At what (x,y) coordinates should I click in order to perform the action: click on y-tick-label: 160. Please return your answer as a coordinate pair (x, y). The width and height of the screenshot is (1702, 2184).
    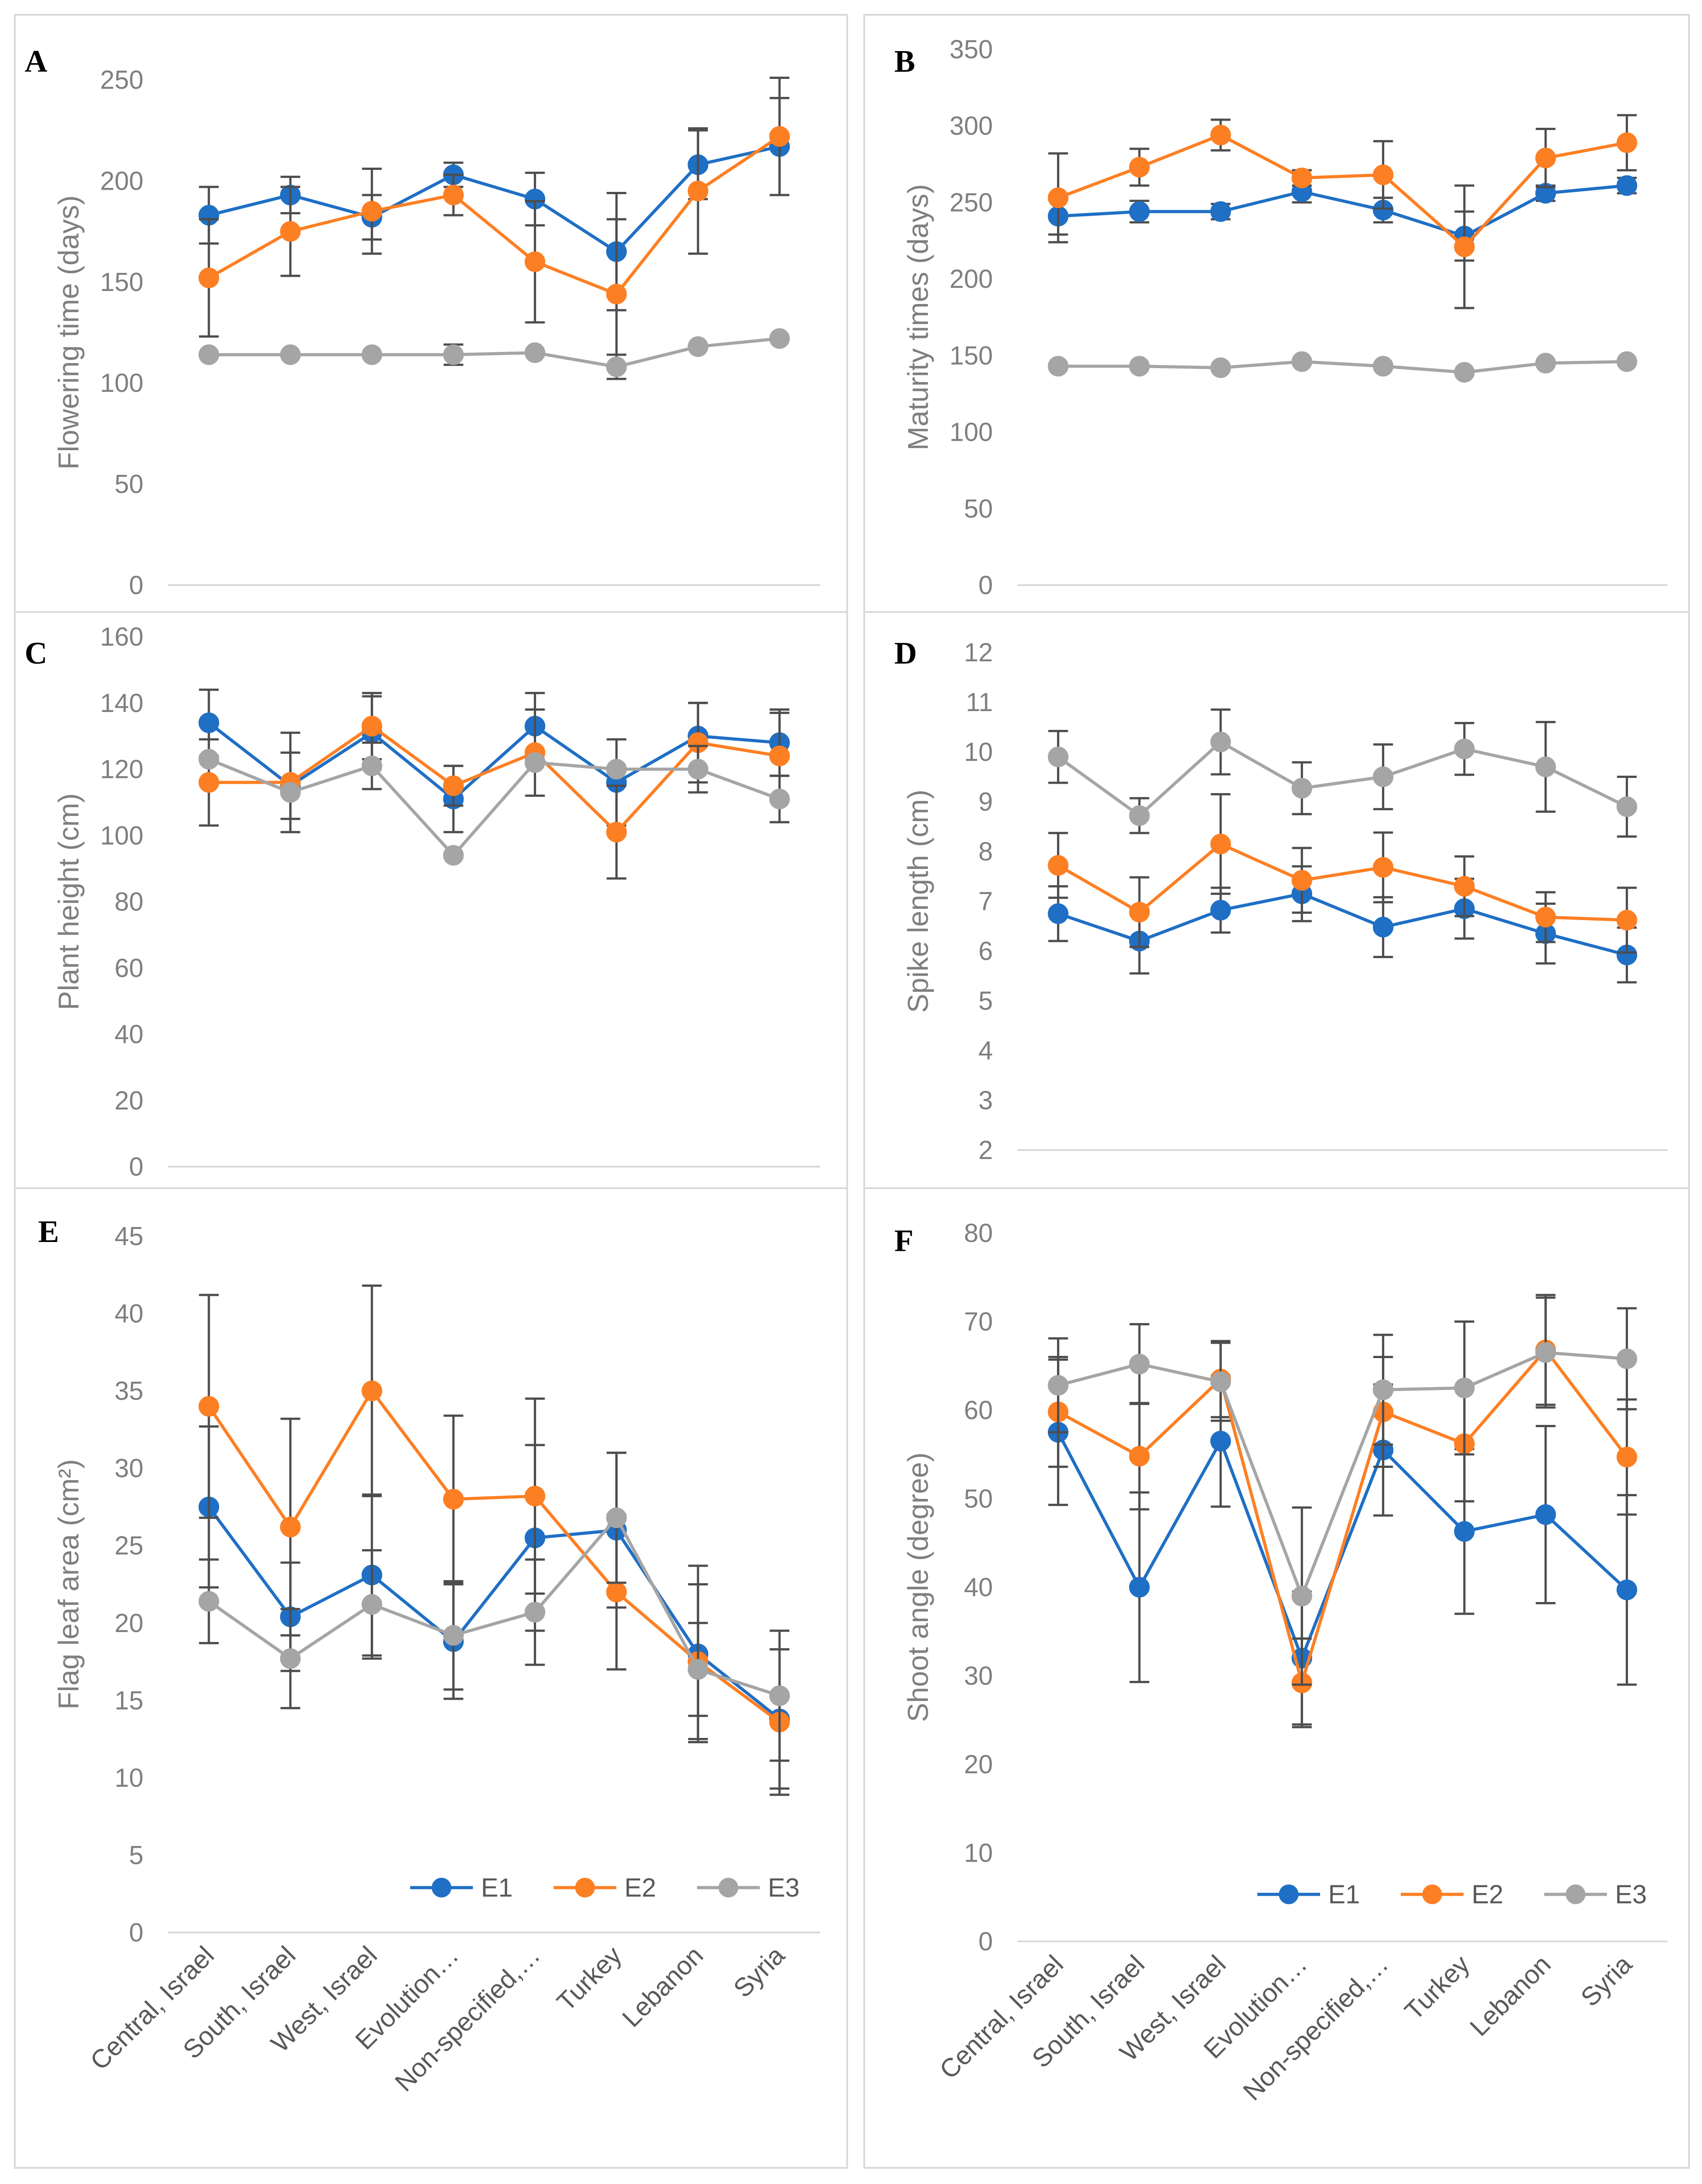
    Looking at the image, I should click on (122, 636).